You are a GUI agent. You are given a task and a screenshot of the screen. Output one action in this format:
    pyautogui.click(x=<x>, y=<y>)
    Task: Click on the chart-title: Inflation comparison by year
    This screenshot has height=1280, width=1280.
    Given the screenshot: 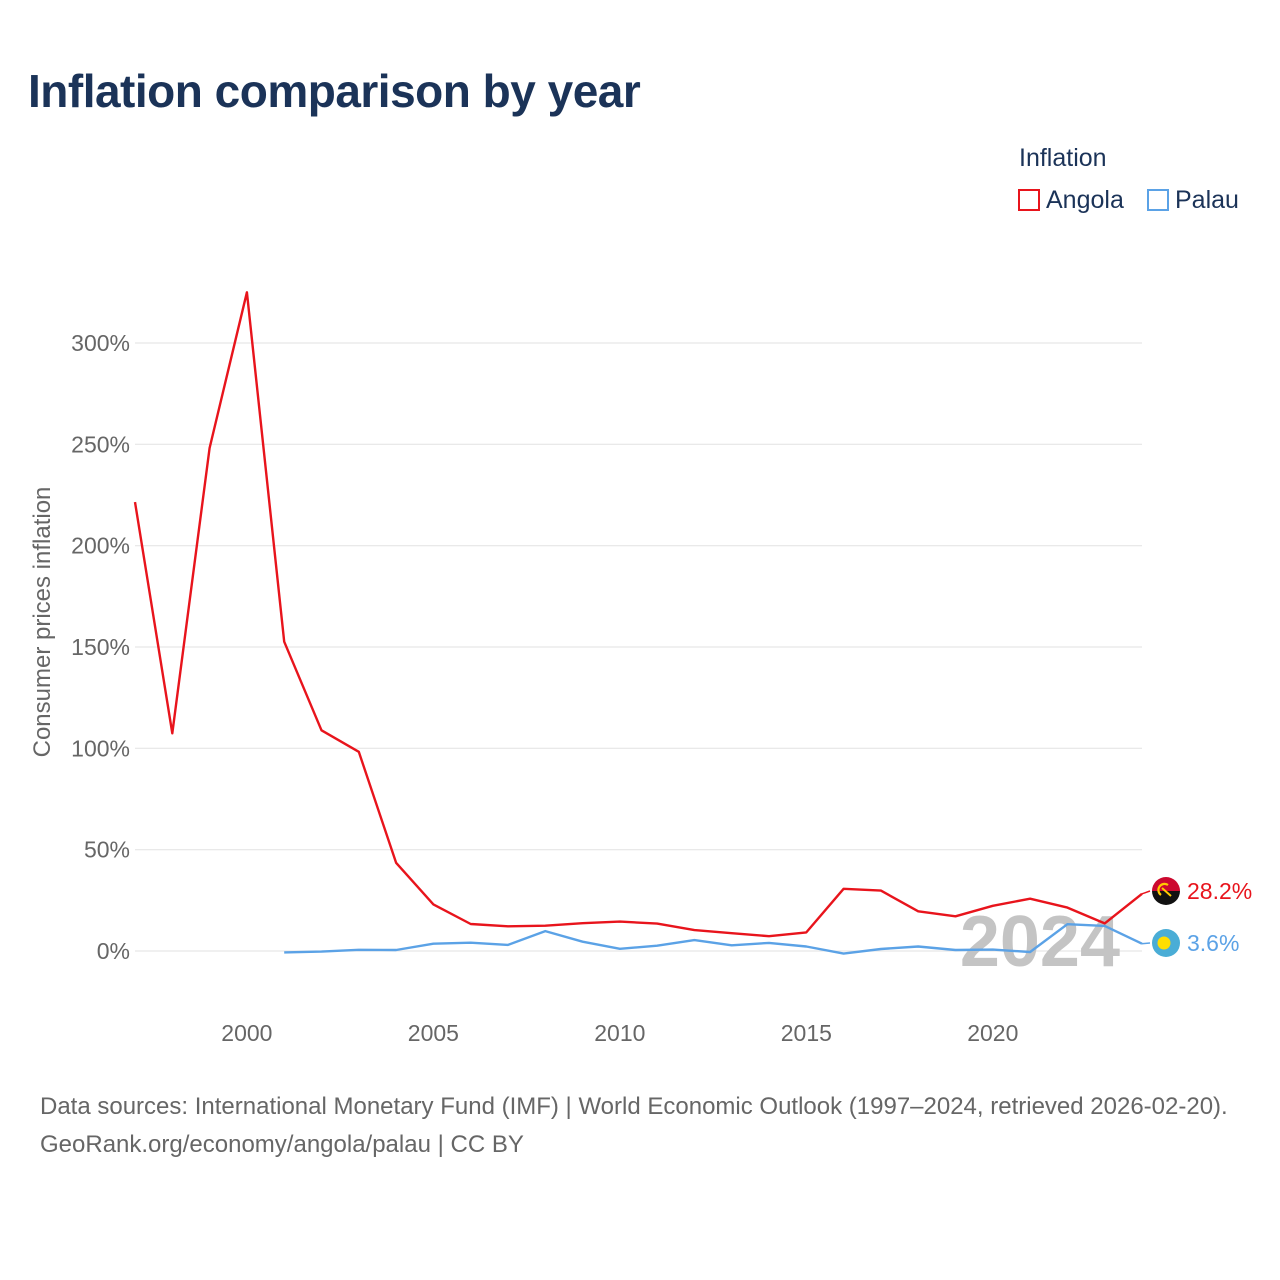 What is the action you would take?
    pyautogui.click(x=334, y=91)
    